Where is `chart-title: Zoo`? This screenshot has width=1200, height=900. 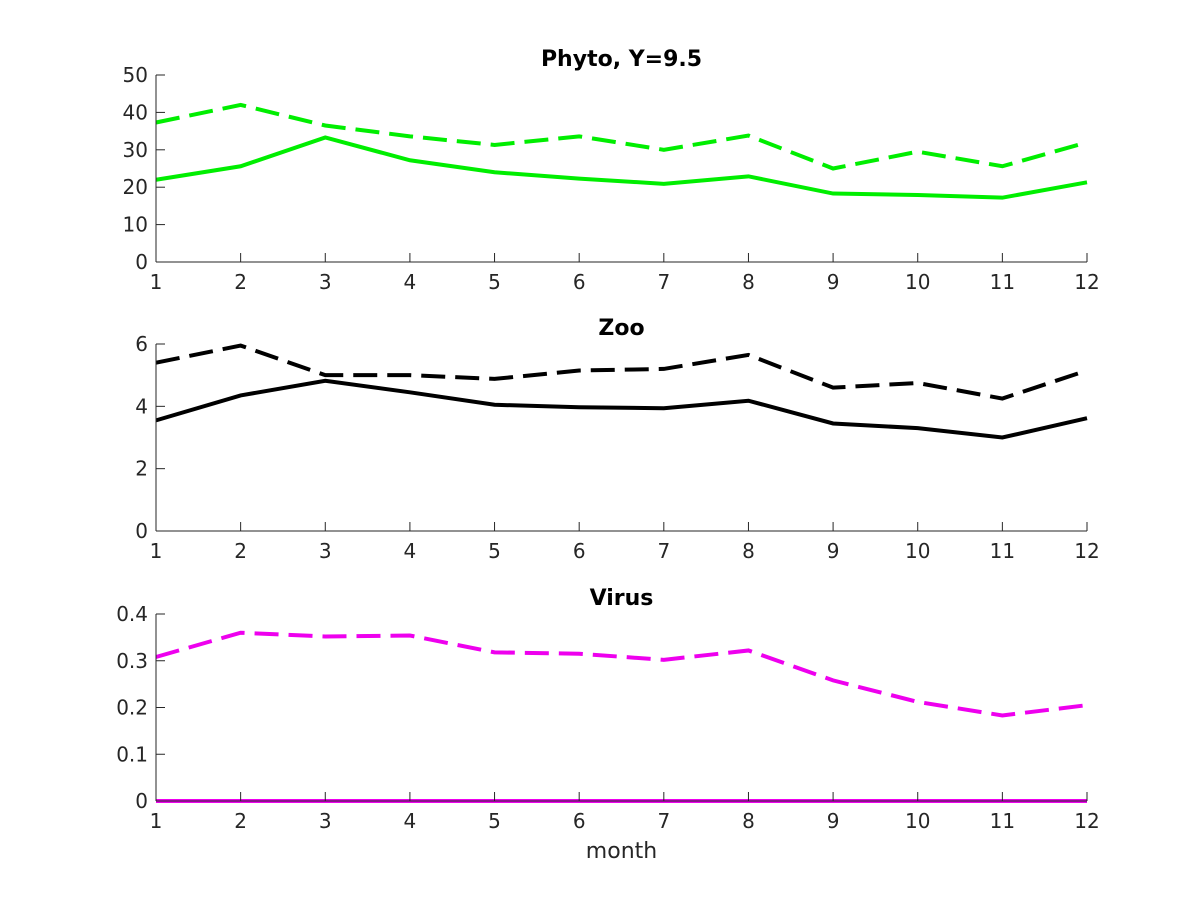
chart-title: Zoo is located at coordinates (621, 328).